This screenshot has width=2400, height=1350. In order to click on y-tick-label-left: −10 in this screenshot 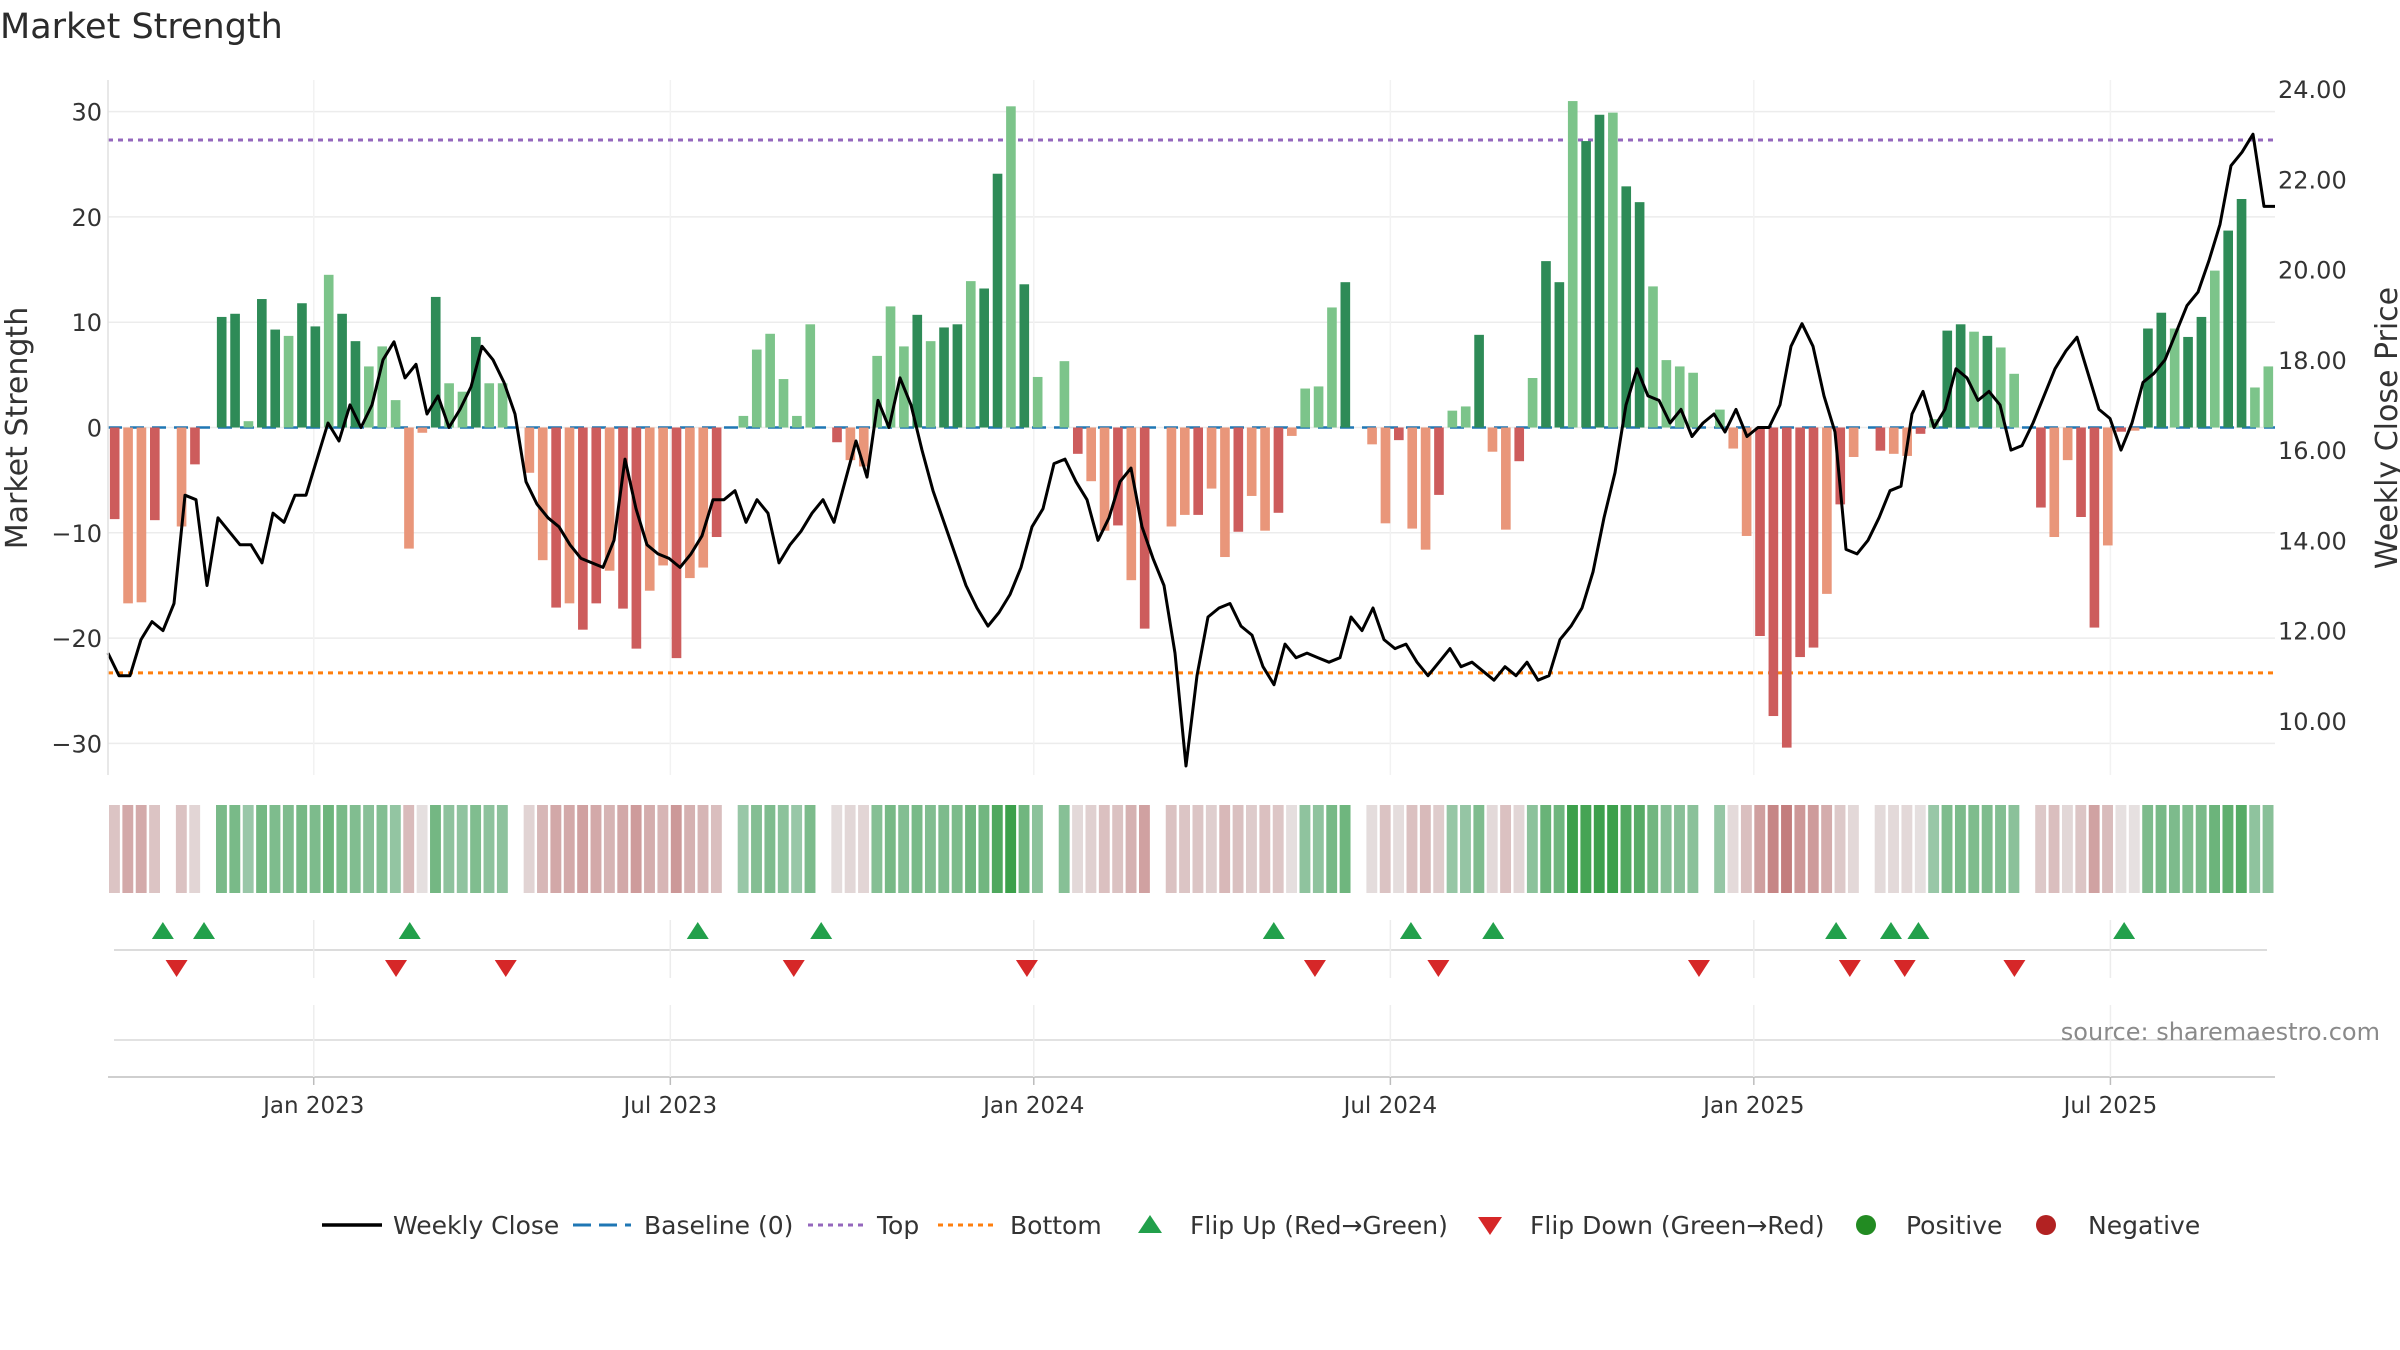, I will do `click(76, 534)`.